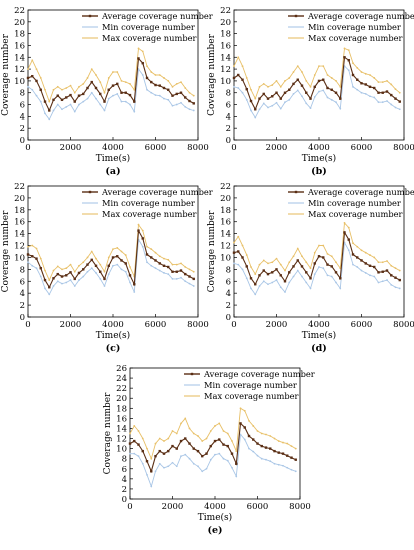 Image resolution: width=414 pixels, height=550 pixels. Describe the element at coordinates (319, 158) in the screenshot. I see `x-axis-label: Time(s)` at that location.